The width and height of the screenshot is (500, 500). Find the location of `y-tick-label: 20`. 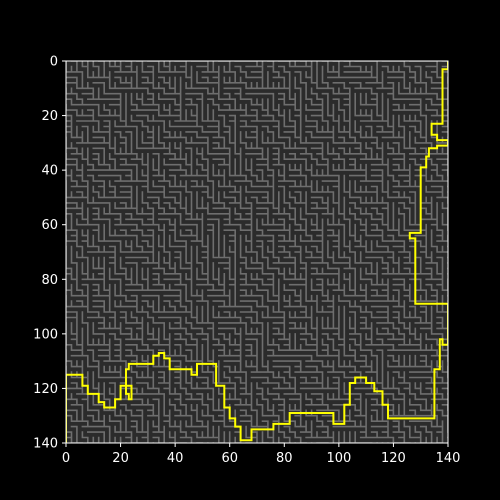

y-tick-label: 20 is located at coordinates (49, 116).